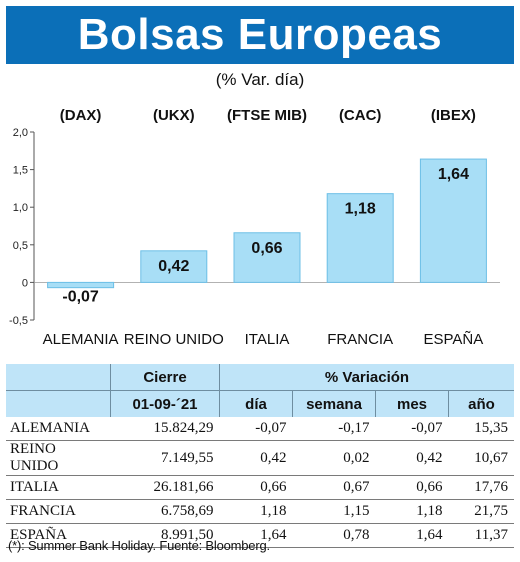 The width and height of the screenshot is (520, 562). What do you see at coordinates (256, 535) in the screenshot?
I see `cell-dia: 1,64` at bounding box center [256, 535].